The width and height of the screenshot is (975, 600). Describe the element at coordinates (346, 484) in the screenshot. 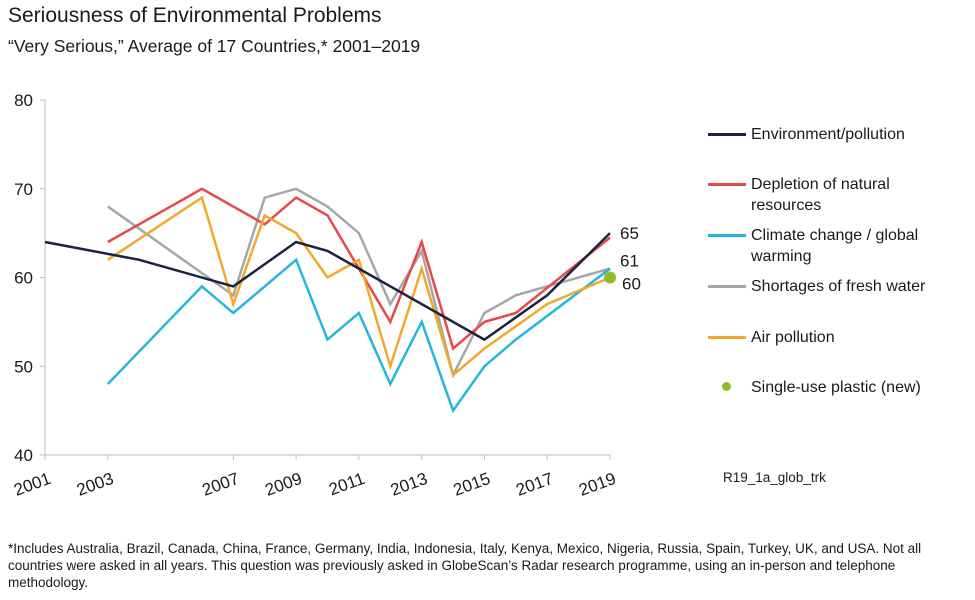

I see `x-tick-label: 2011` at that location.